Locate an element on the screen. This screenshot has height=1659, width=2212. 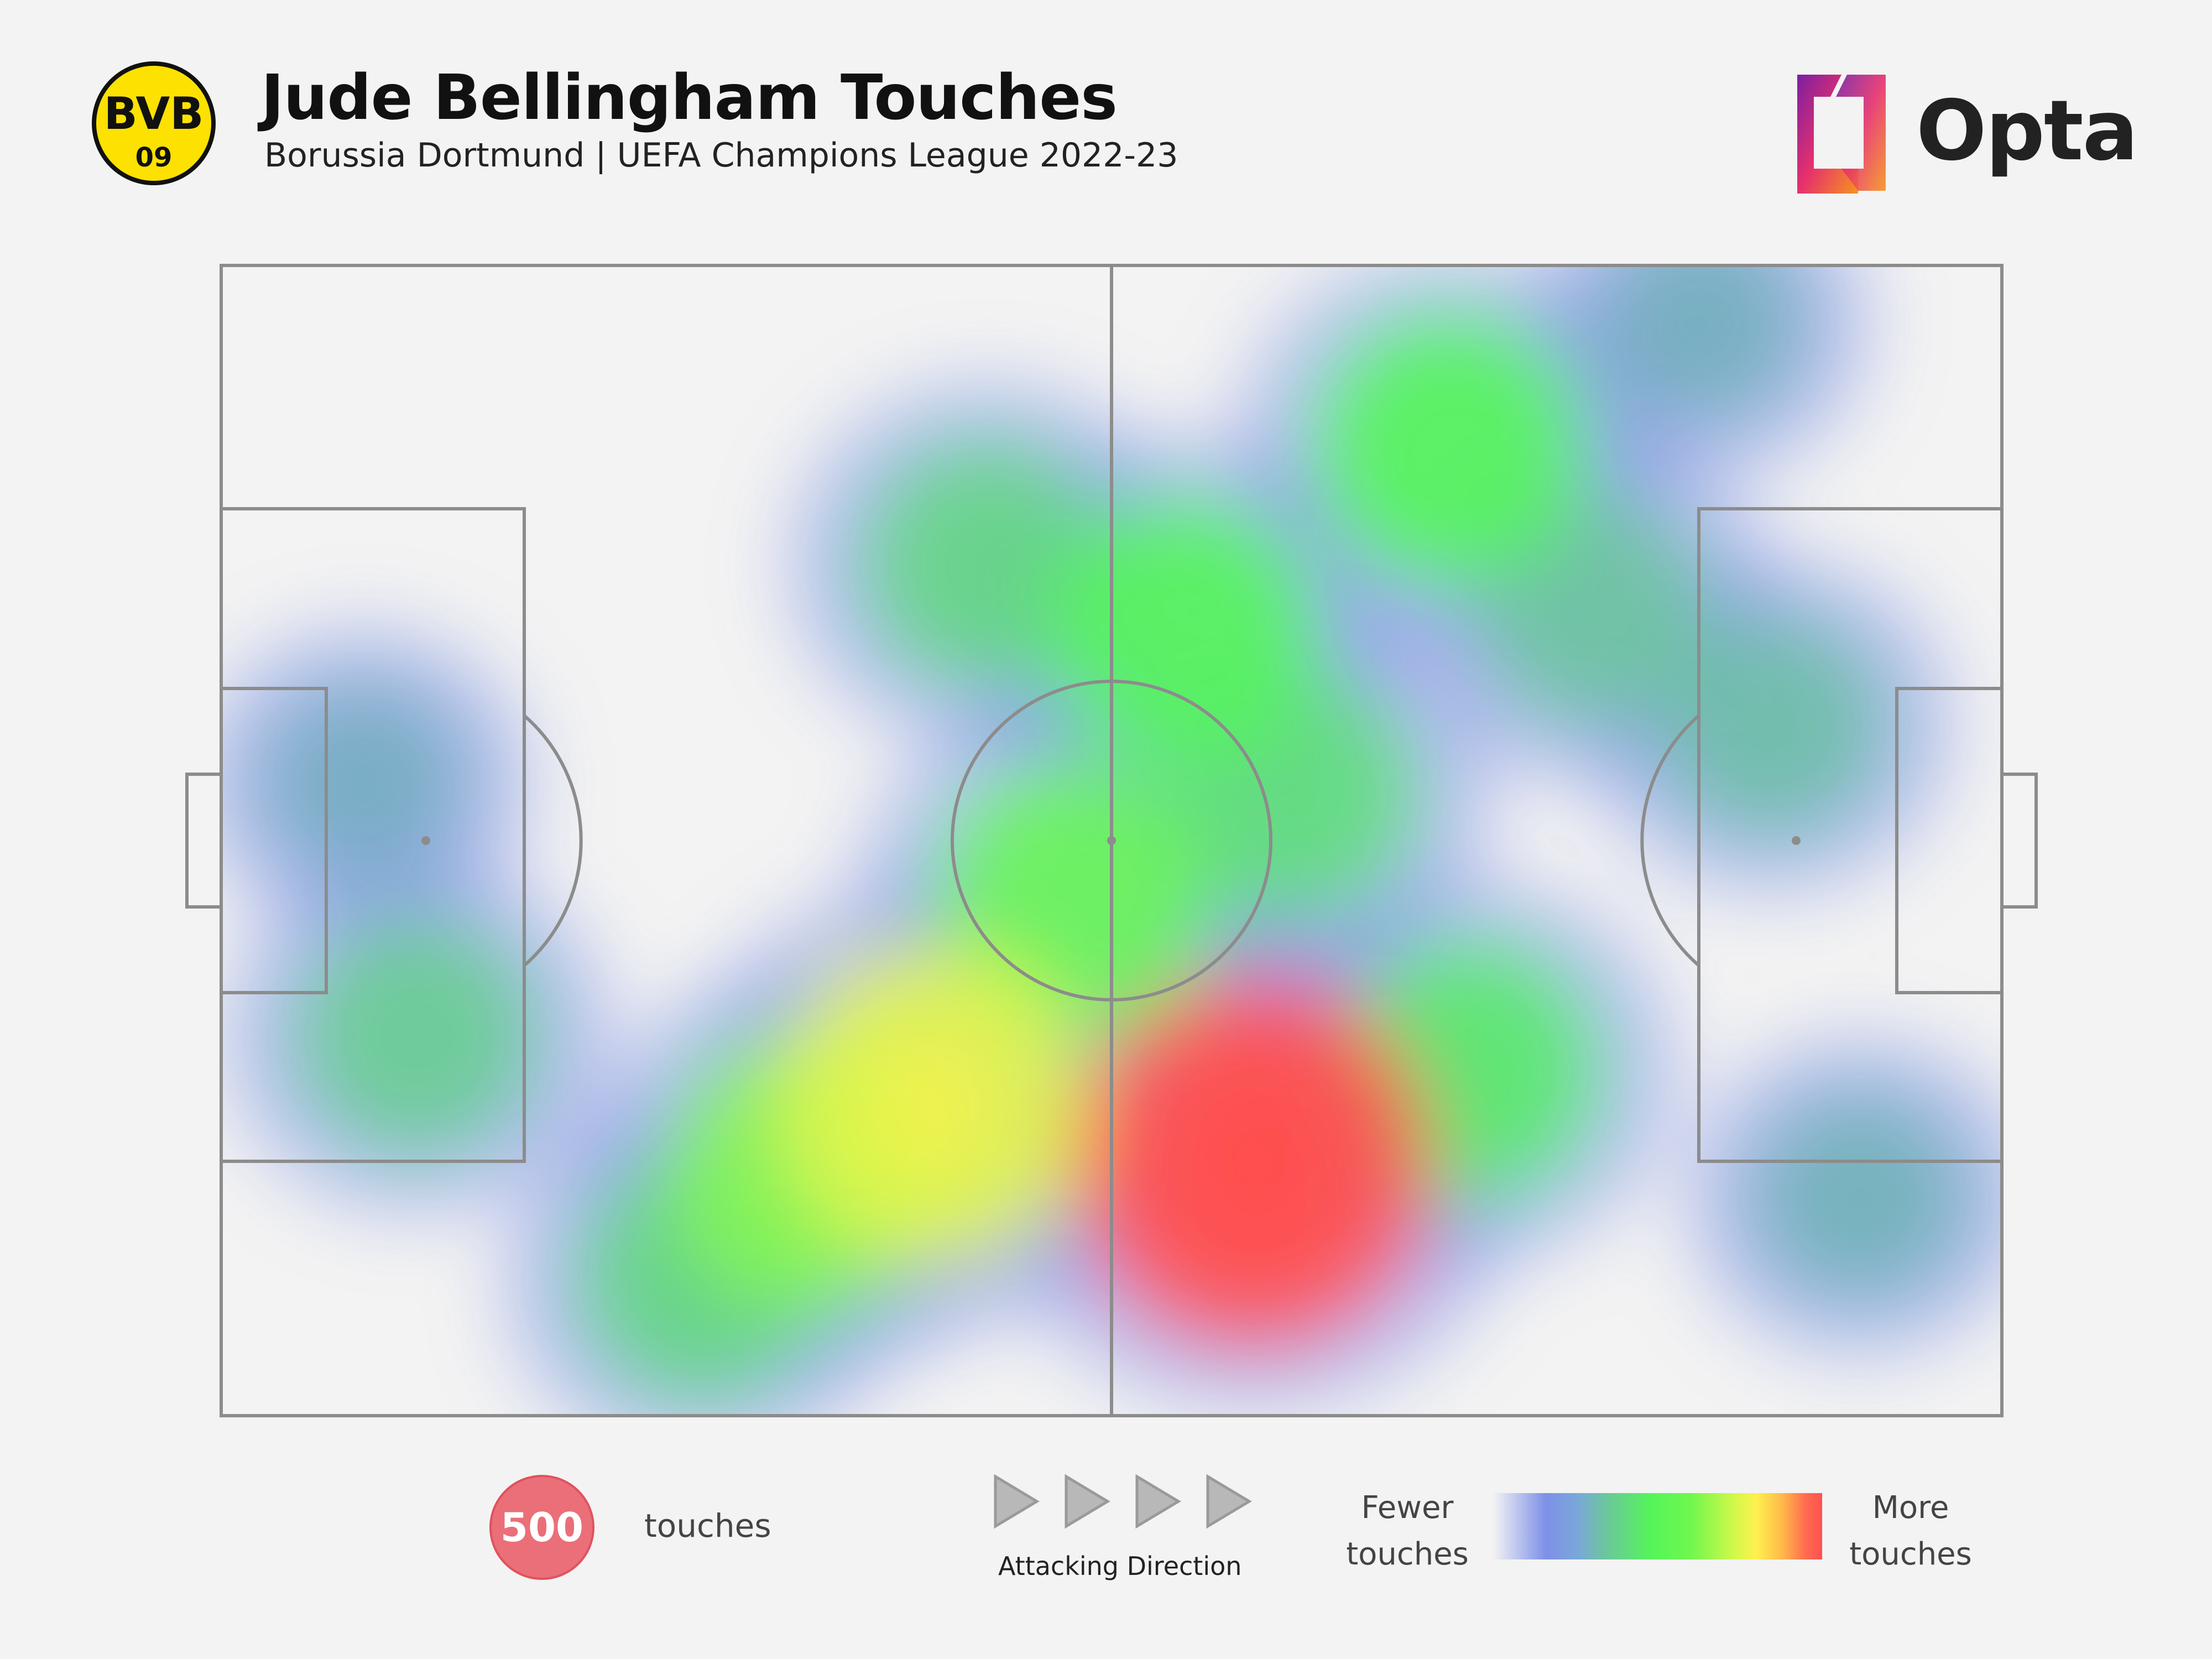
center-circle is located at coordinates (1112, 840).